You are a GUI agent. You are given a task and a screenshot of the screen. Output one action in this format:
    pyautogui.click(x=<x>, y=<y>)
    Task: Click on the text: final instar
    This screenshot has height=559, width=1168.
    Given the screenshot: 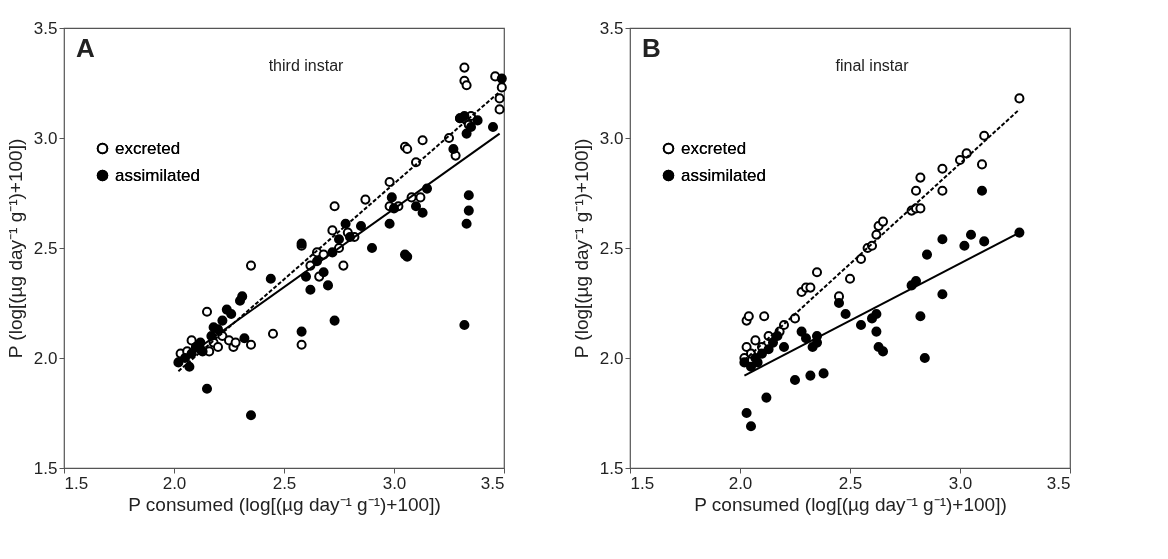 What is the action you would take?
    pyautogui.click(x=872, y=65)
    